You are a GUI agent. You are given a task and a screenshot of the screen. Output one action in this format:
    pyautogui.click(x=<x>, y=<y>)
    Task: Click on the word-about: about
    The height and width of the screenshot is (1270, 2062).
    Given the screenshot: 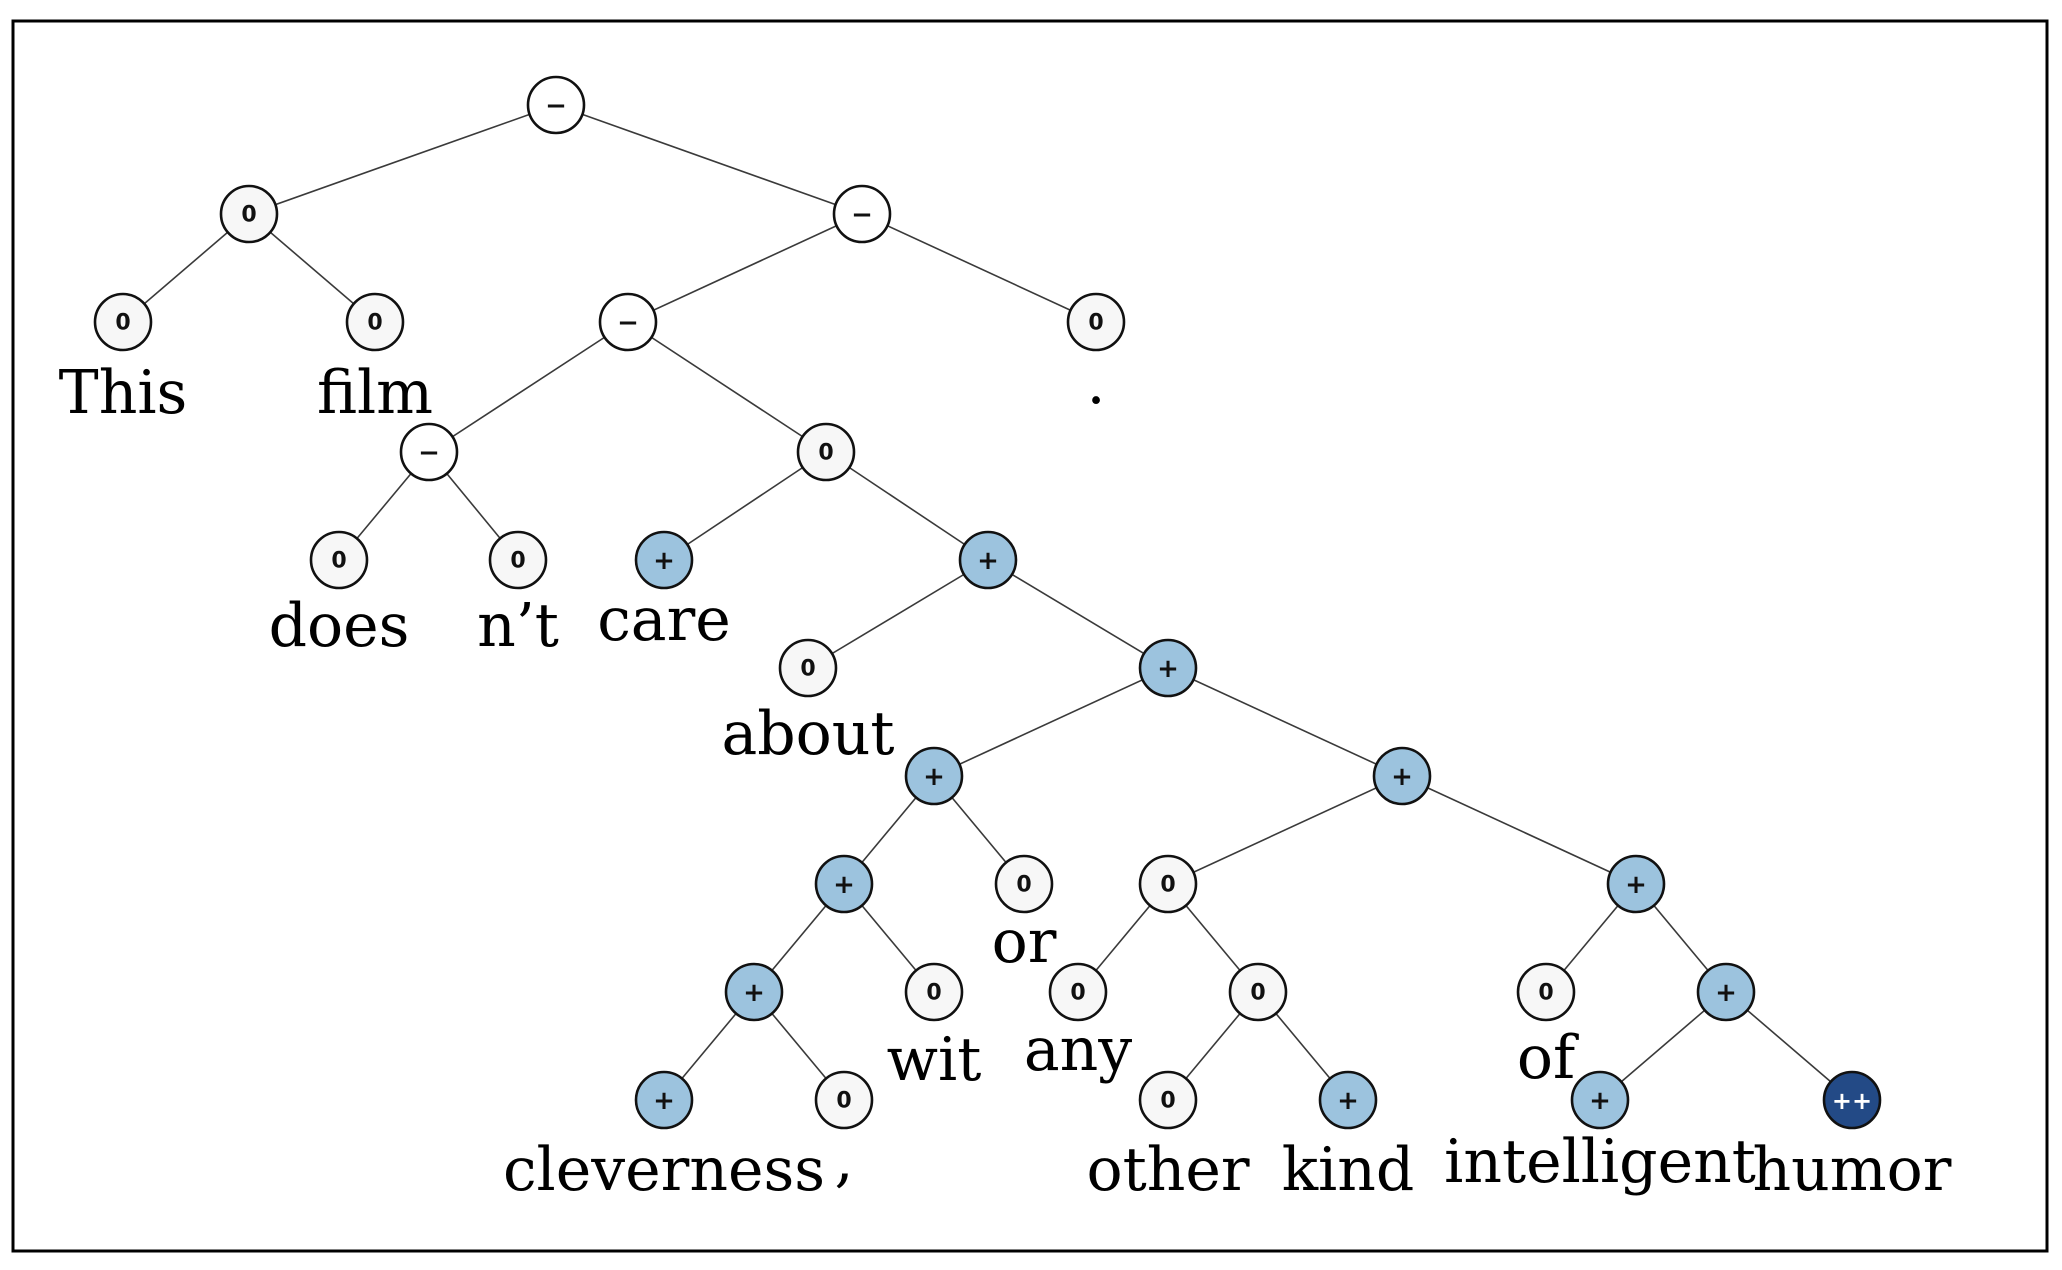 What is the action you would take?
    pyautogui.click(x=807, y=734)
    